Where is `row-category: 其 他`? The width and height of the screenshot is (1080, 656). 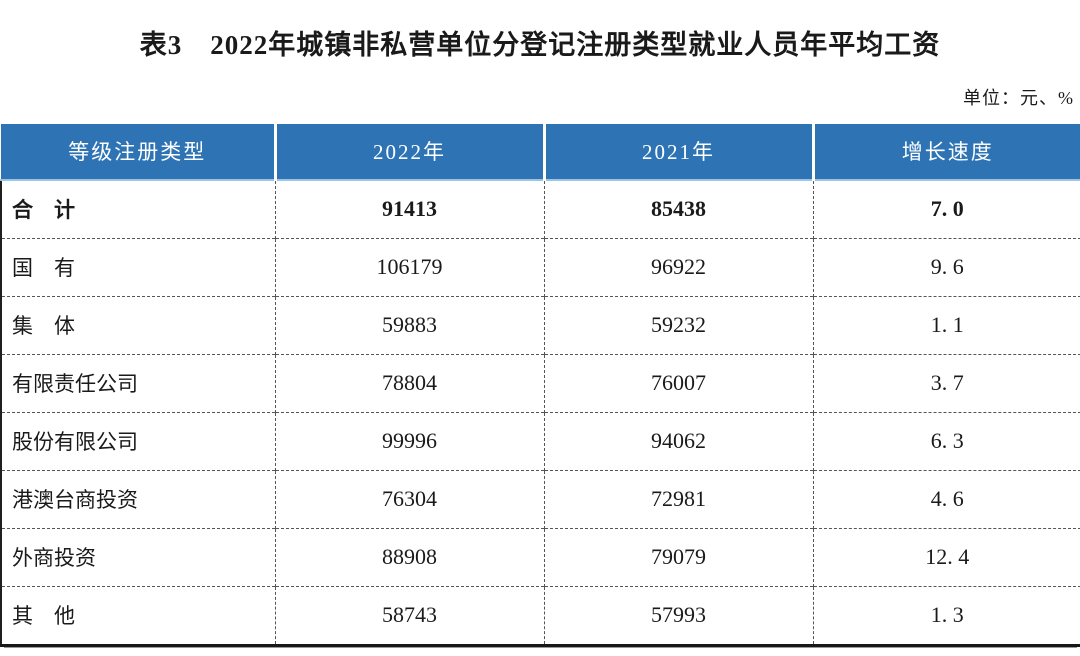
row-category: 其 他 is located at coordinates (137, 615).